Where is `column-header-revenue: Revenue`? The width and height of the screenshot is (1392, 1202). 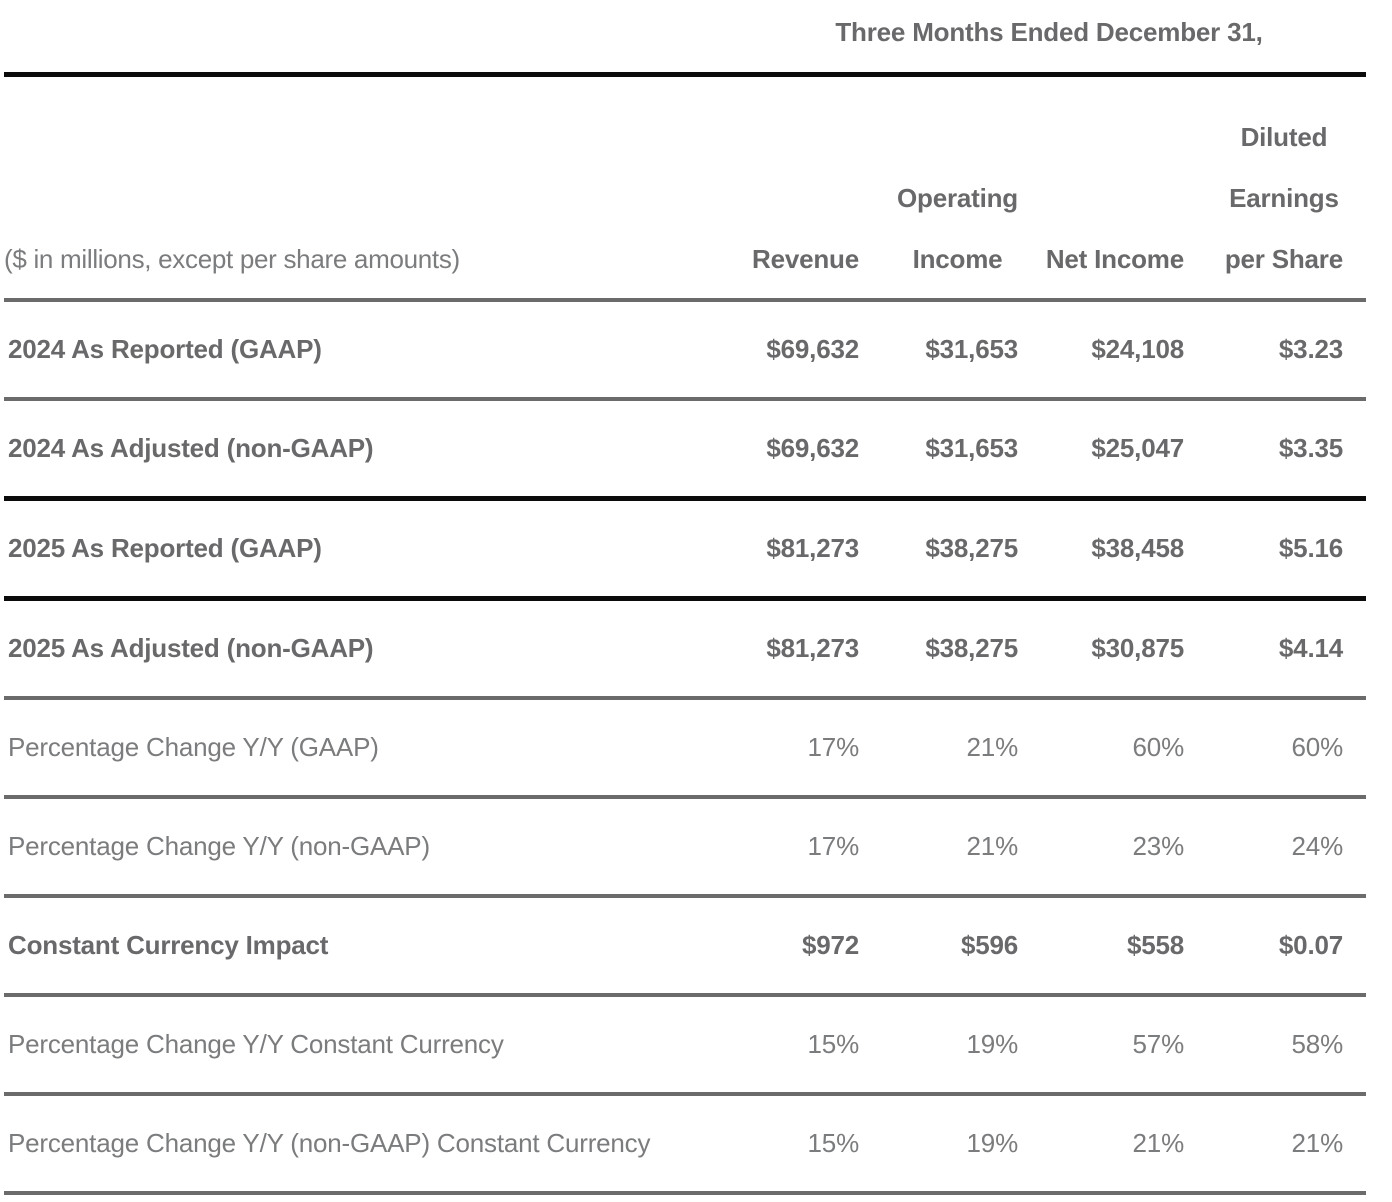 column-header-revenue: Revenue is located at coordinates (779, 187).